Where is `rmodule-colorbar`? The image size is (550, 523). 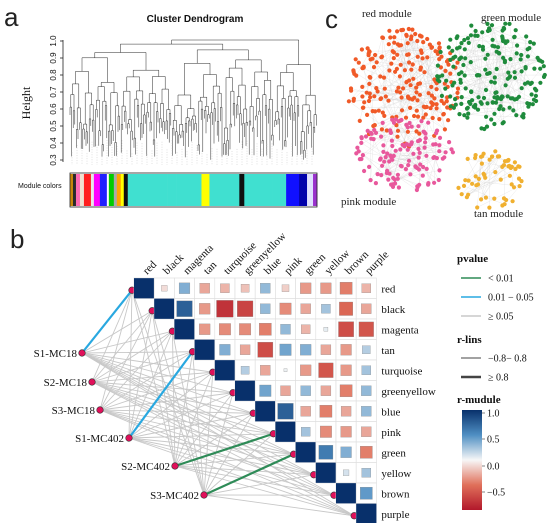
rmodule-colorbar is located at coordinates (472, 460).